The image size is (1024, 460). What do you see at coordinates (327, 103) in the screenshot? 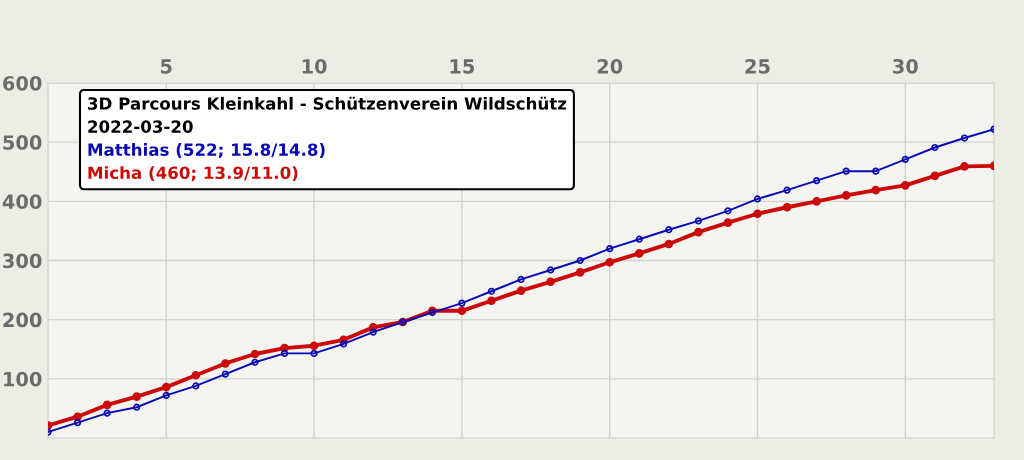
I see `text: 3D Parcours Kleinkahl - Schützenverein Wildschütz` at bounding box center [327, 103].